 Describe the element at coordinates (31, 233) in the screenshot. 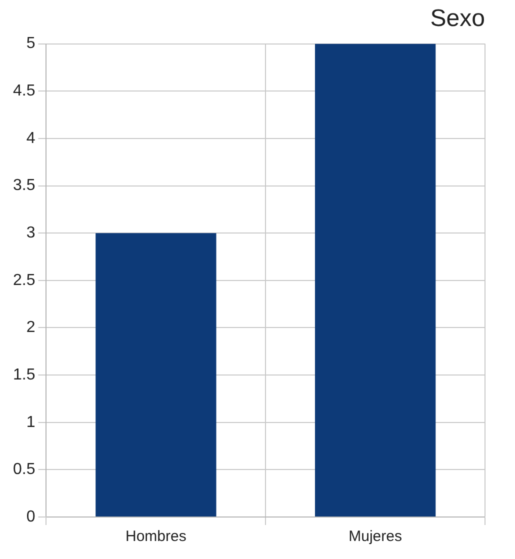

I see `y-tick-label: 3` at that location.